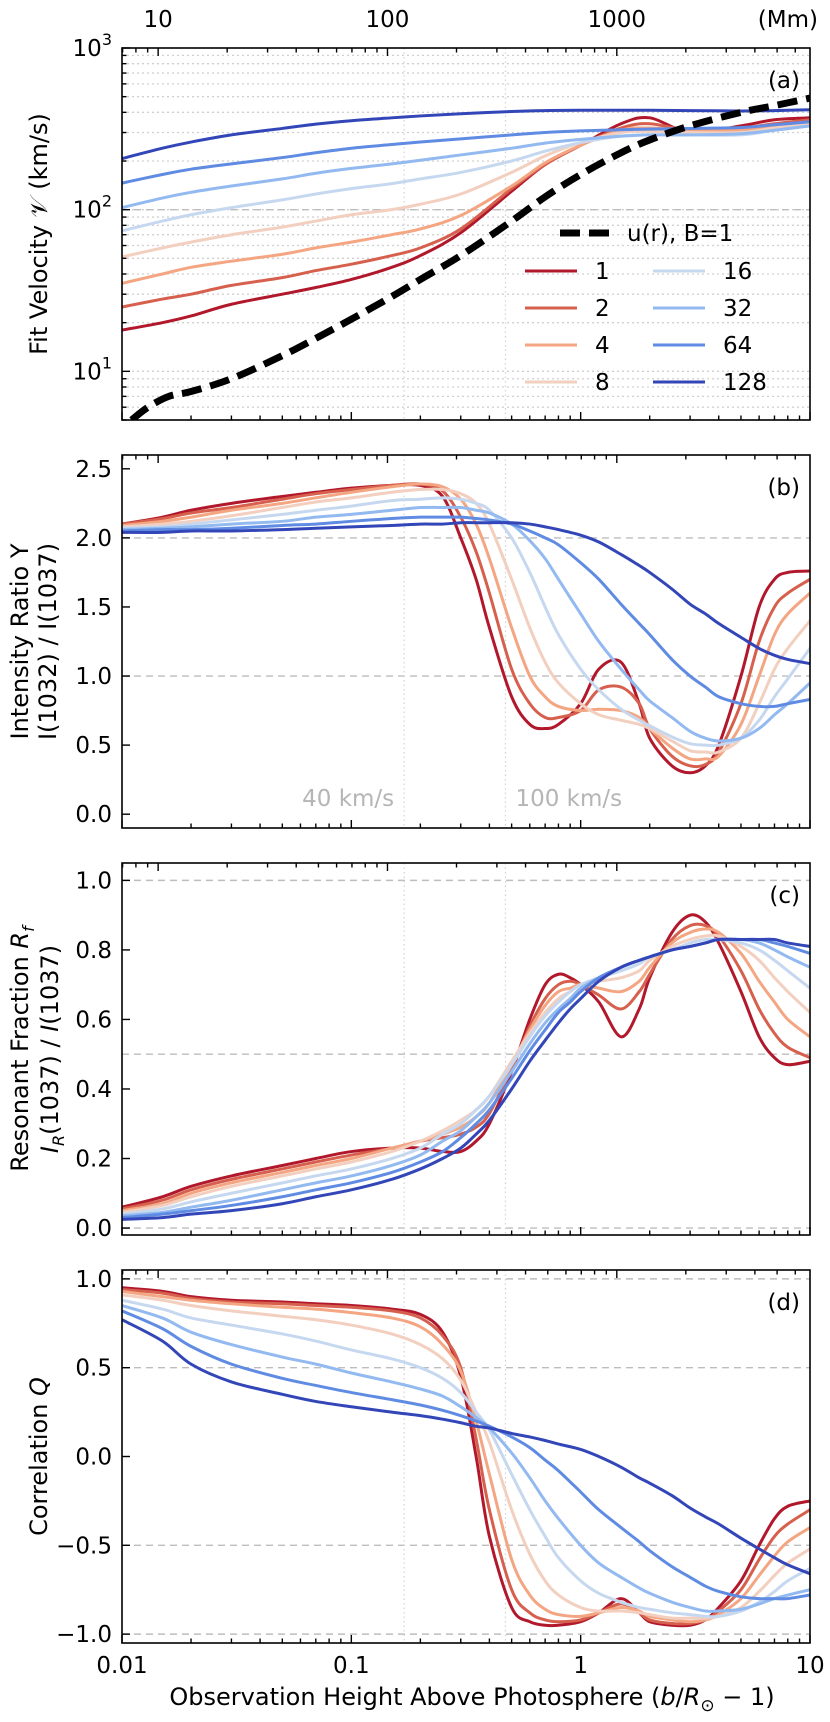  I want to click on velocity-marker-label: 40 km/s, so click(348, 799).